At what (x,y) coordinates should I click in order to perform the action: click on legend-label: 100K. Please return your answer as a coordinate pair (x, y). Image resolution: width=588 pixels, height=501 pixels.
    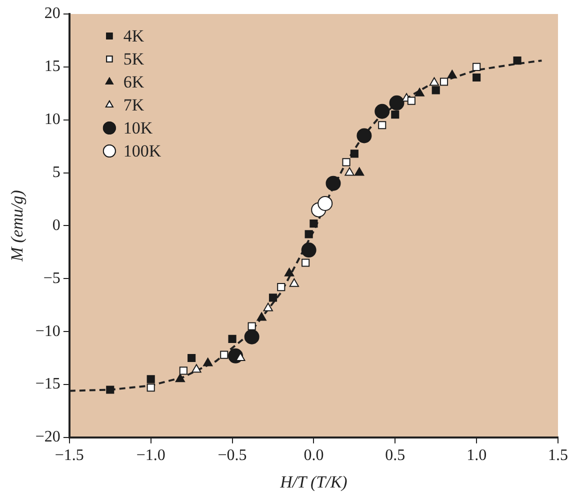
    Looking at the image, I should click on (142, 150).